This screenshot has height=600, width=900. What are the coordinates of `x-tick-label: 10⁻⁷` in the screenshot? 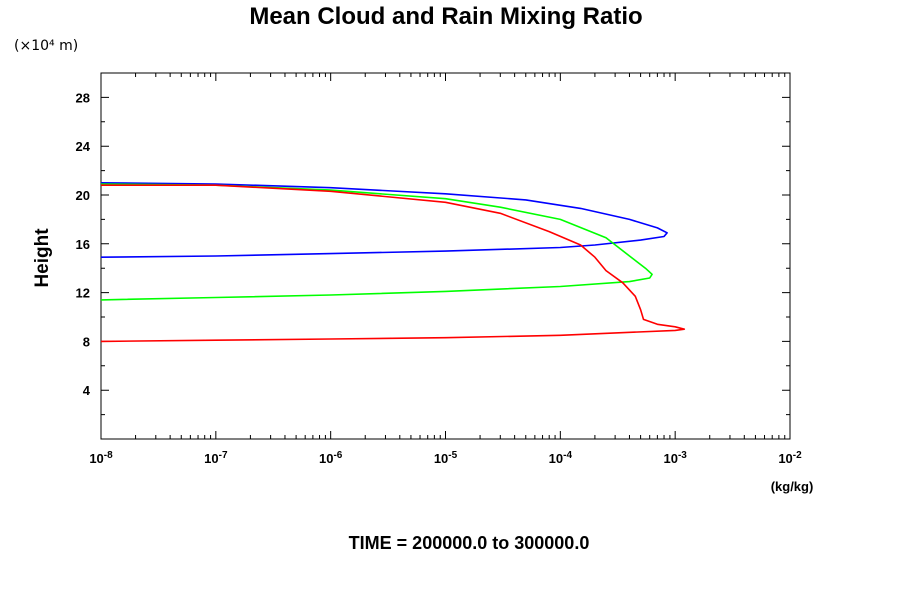 It's located at (216, 458).